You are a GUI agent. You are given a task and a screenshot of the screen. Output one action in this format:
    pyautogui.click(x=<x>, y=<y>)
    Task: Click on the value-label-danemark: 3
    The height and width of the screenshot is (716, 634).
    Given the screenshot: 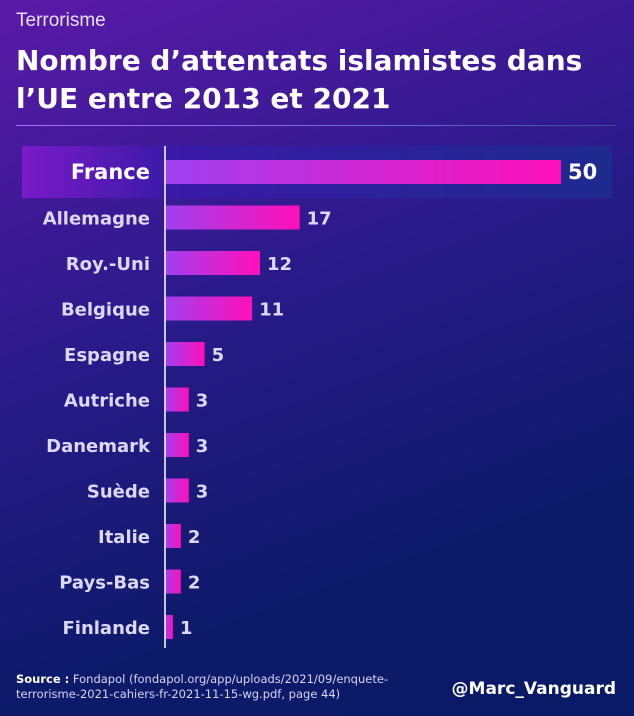 What is the action you would take?
    pyautogui.click(x=202, y=446)
    